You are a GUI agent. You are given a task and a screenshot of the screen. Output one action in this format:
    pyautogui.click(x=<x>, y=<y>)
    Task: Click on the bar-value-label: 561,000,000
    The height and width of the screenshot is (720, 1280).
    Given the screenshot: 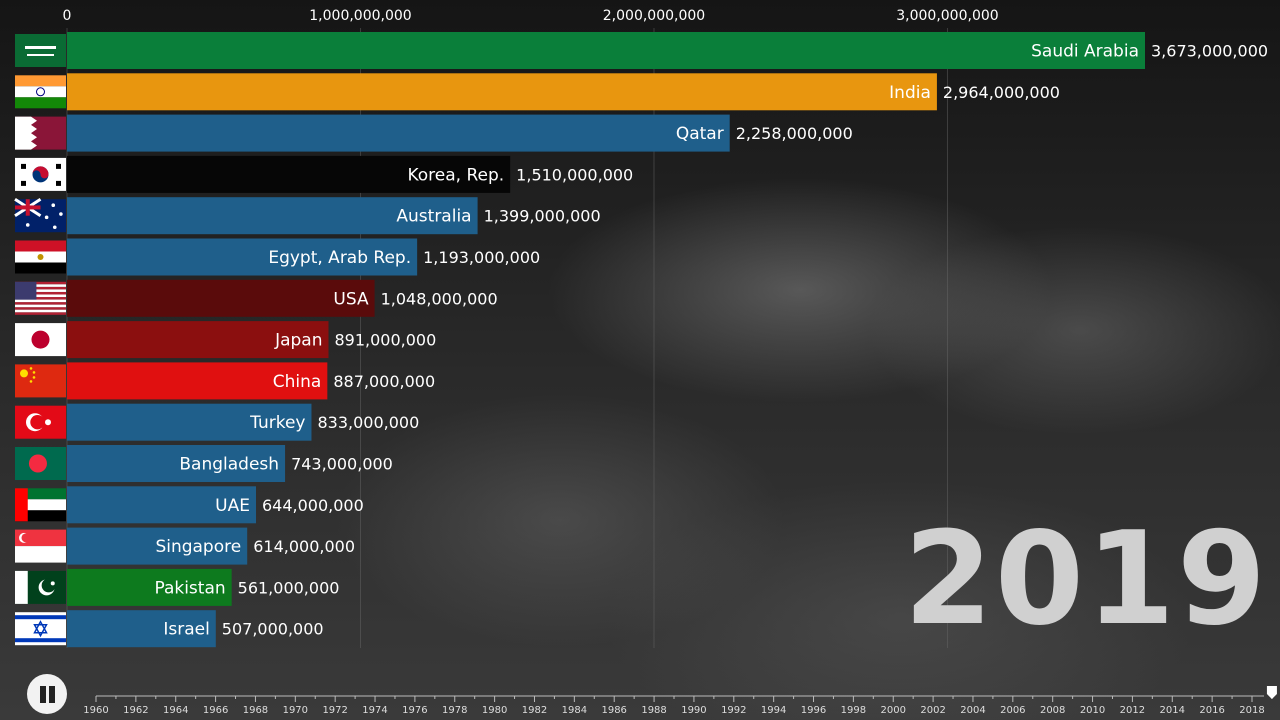 What is the action you would take?
    pyautogui.click(x=289, y=587)
    